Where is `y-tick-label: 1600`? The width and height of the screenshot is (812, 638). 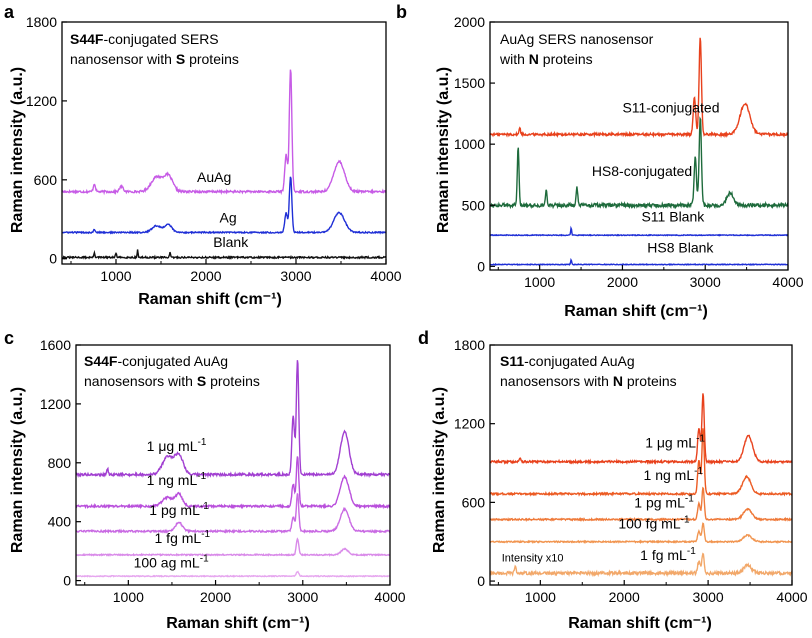
y-tick-label: 1600 is located at coordinates (55, 345).